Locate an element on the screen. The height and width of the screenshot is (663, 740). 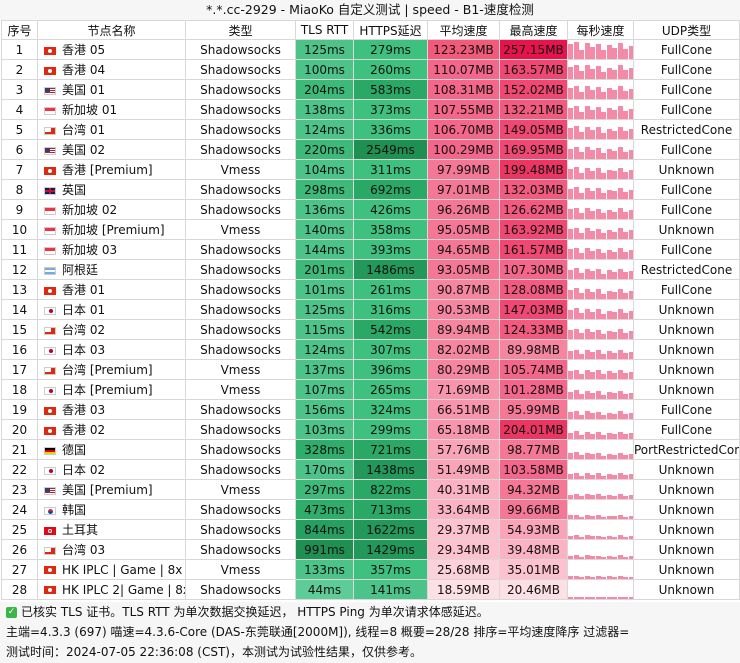
cell-max-speed: 101.28MB is located at coordinates (533, 389).